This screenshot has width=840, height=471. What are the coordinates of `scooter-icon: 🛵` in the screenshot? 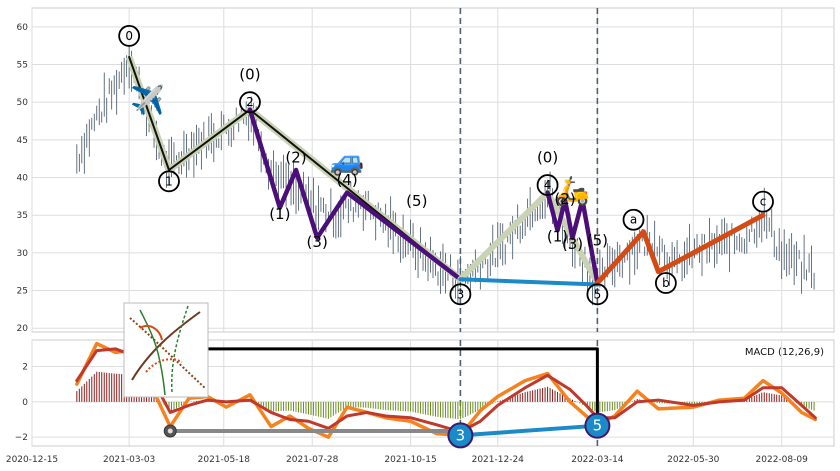 It's located at (572, 190).